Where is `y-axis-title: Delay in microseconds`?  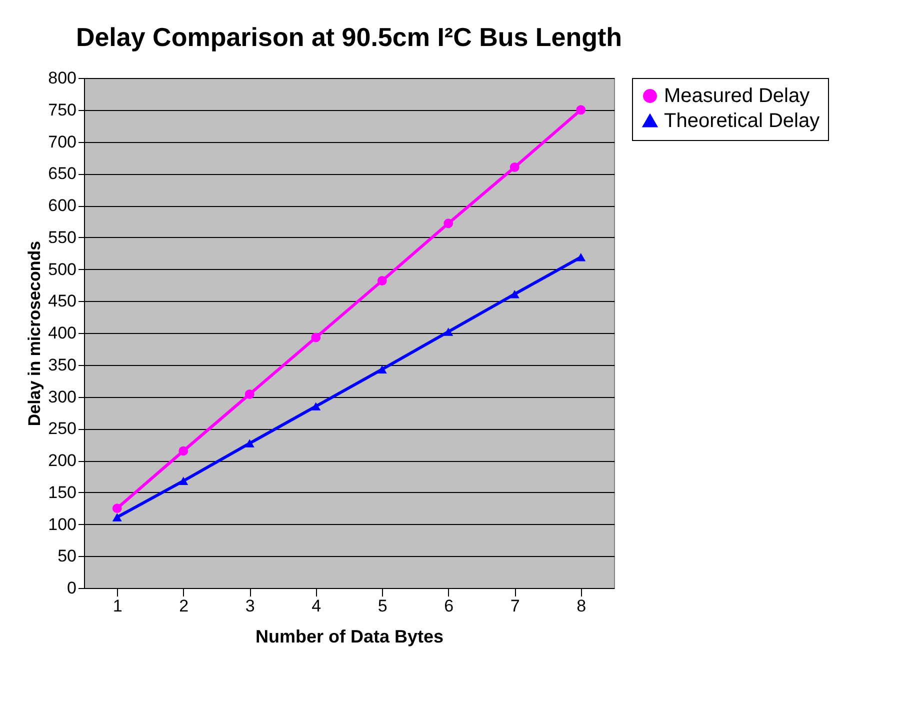 y-axis-title: Delay in microseconds is located at coordinates (34, 333).